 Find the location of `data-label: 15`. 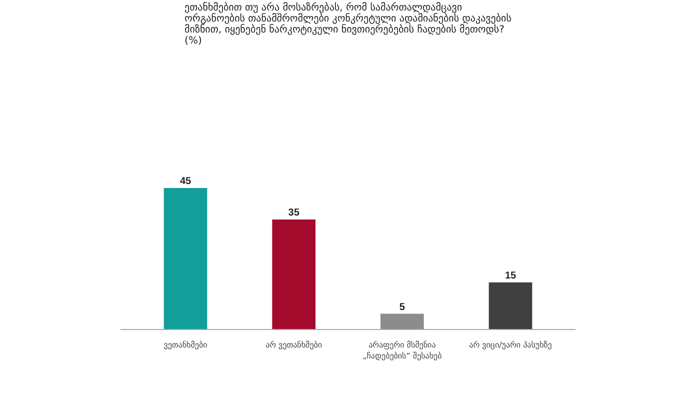

data-label: 15 is located at coordinates (510, 276).